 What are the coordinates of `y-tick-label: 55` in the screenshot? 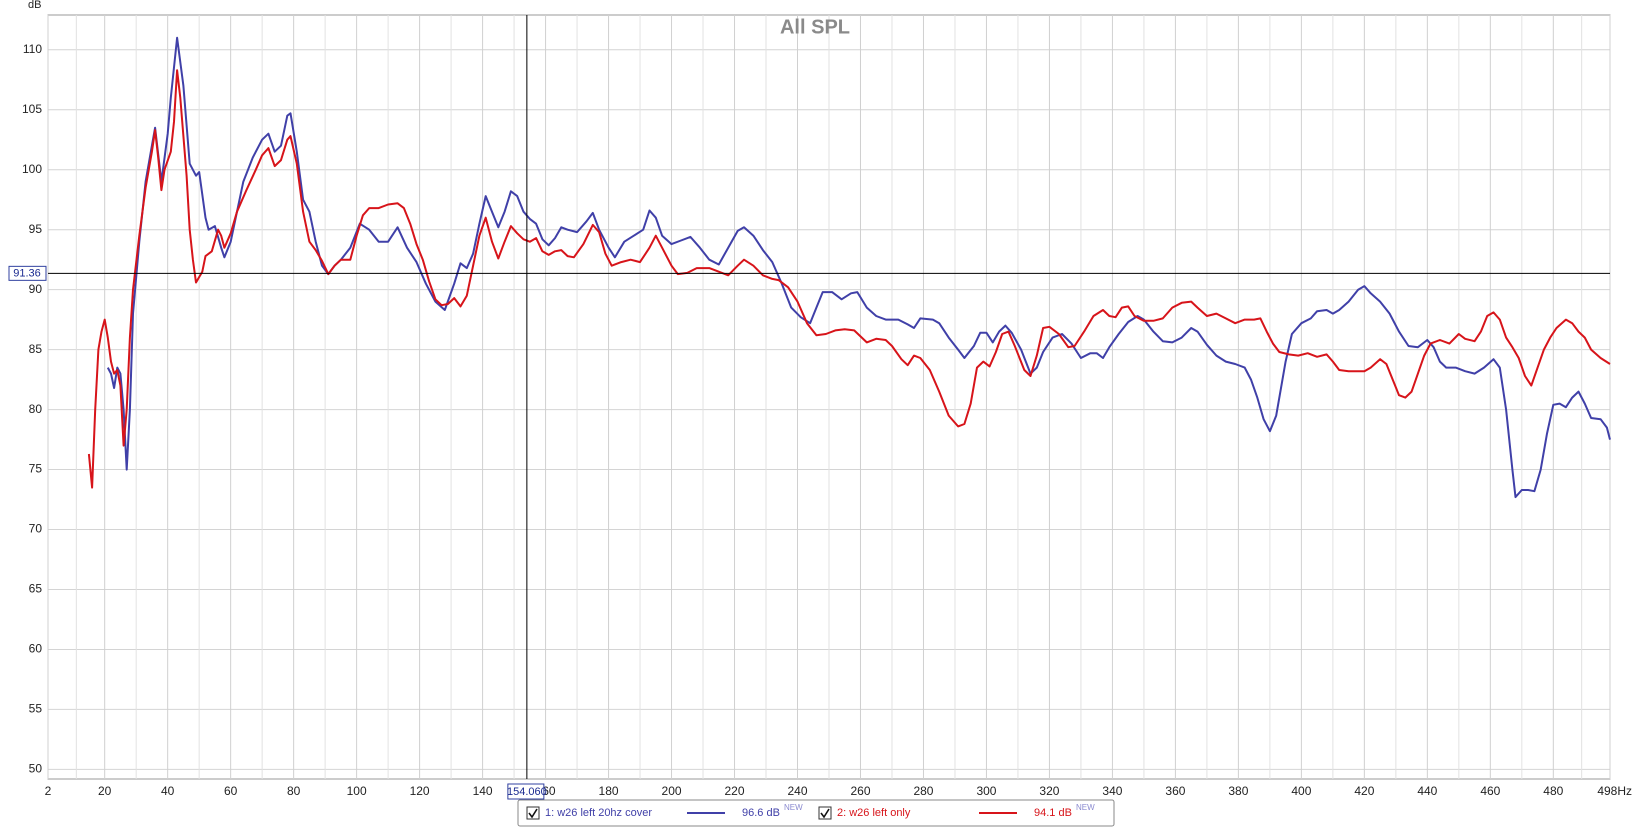 It's located at (36, 709).